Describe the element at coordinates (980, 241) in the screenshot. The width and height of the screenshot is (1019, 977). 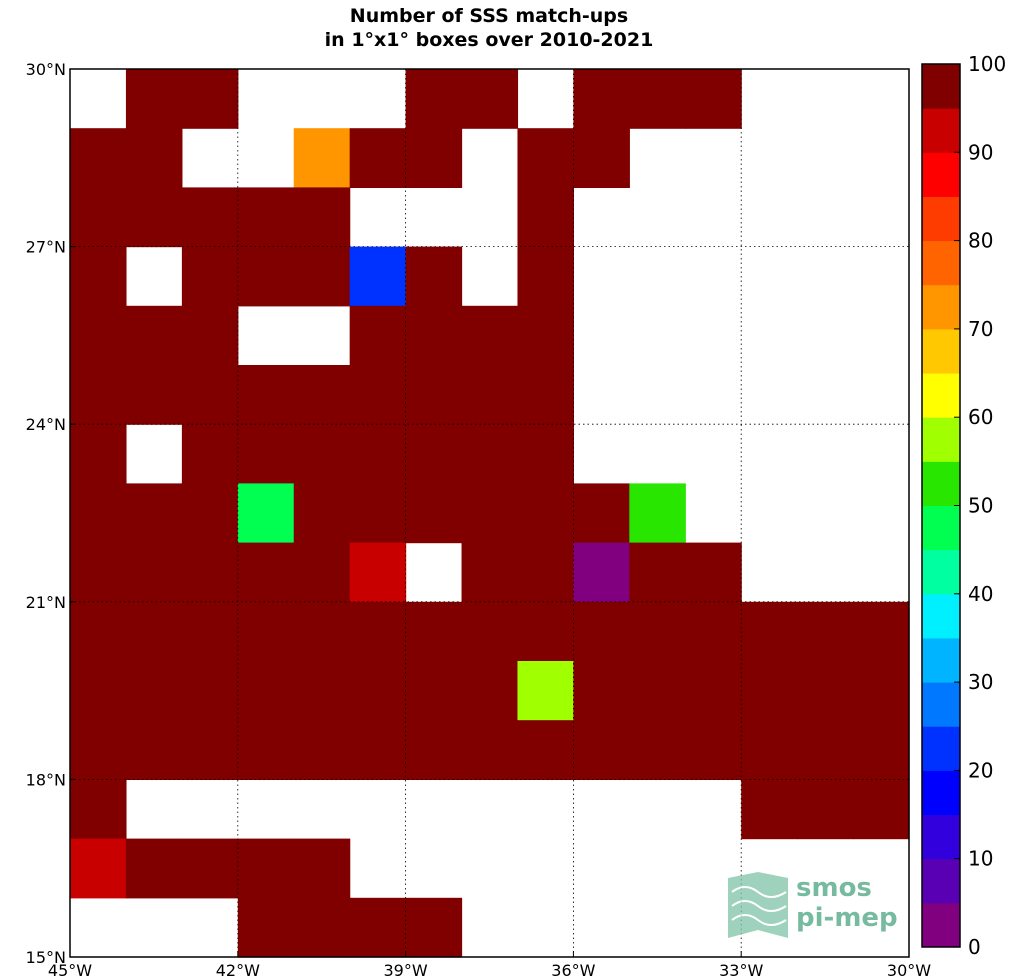
I see `colorbar-tick-label: 80` at that location.